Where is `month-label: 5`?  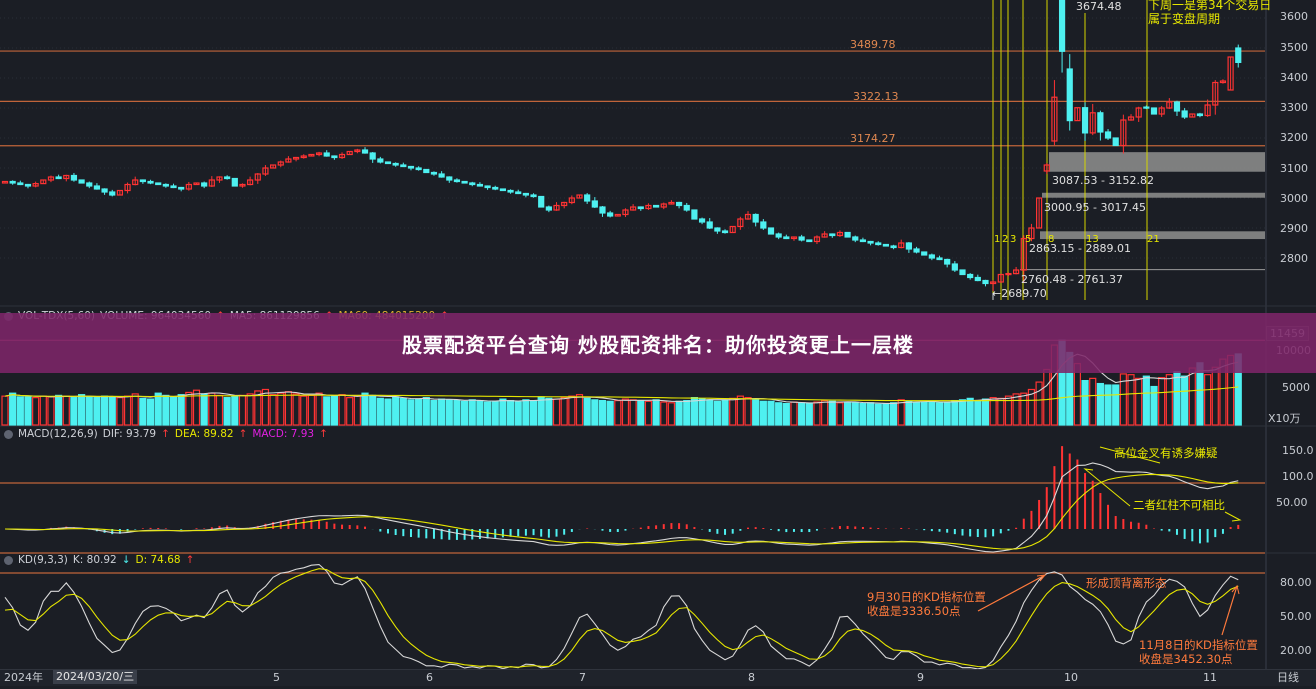
month-label: 5 is located at coordinates (276, 677).